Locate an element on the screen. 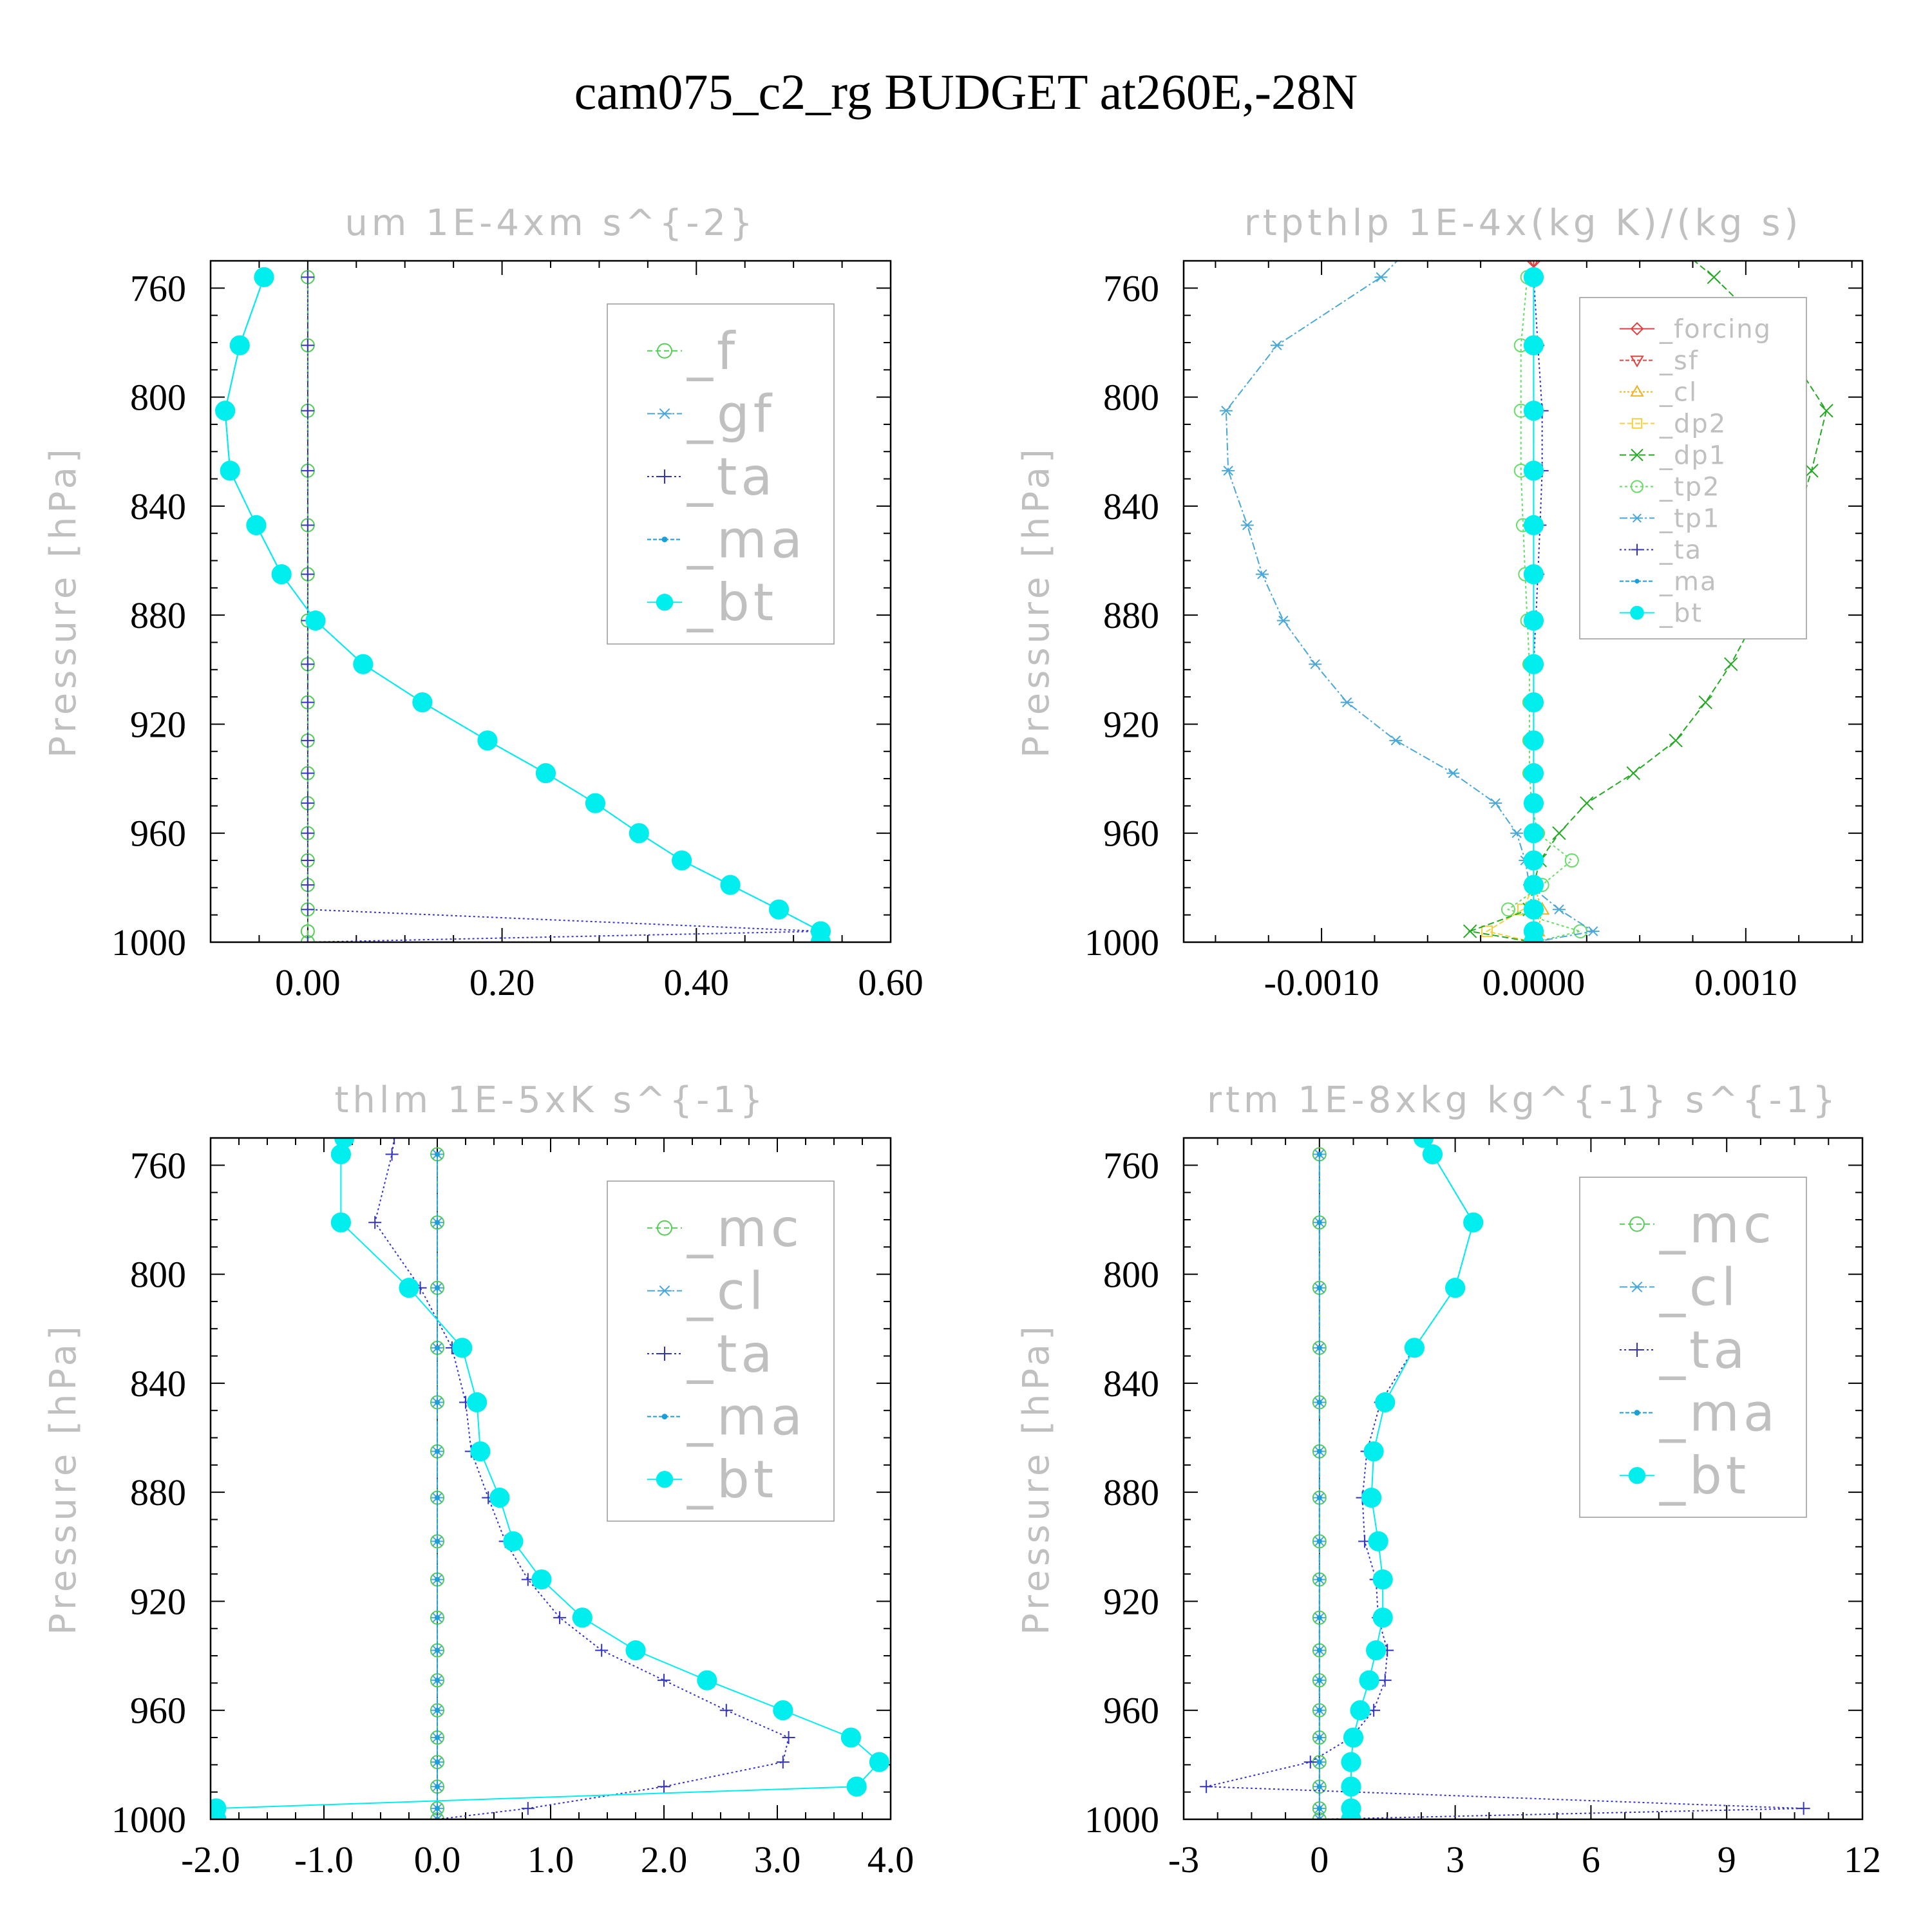 This screenshot has width=1932, height=1932. y-tick-label: 840 is located at coordinates (1131, 507).